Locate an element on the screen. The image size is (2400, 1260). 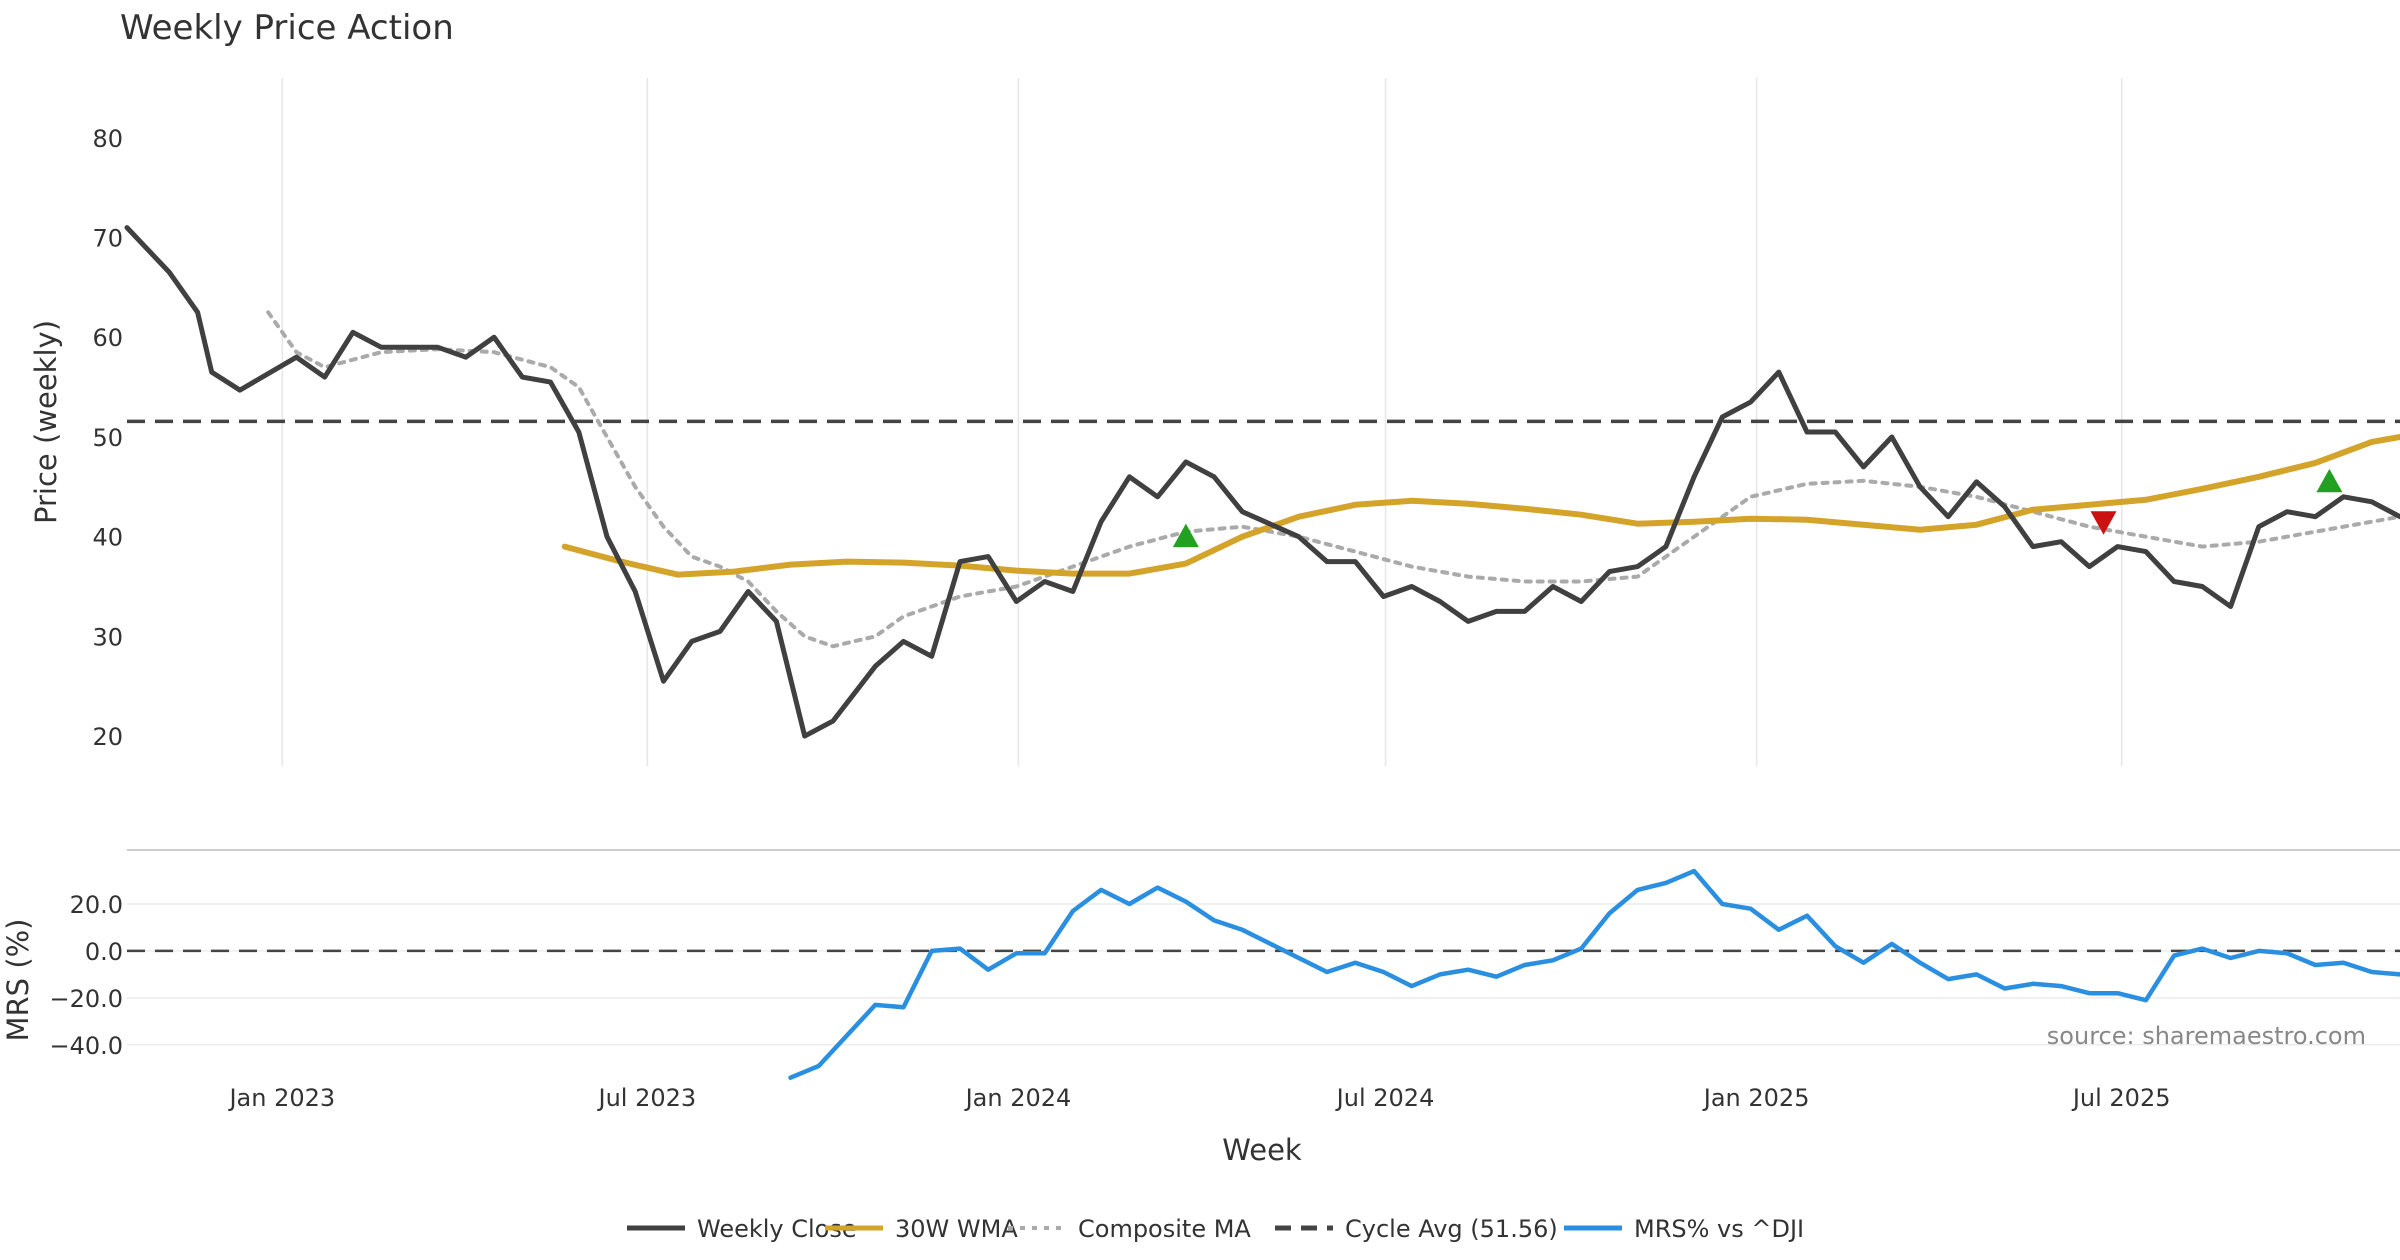
x-tick-label: Jul 2024 is located at coordinates (1385, 1098).